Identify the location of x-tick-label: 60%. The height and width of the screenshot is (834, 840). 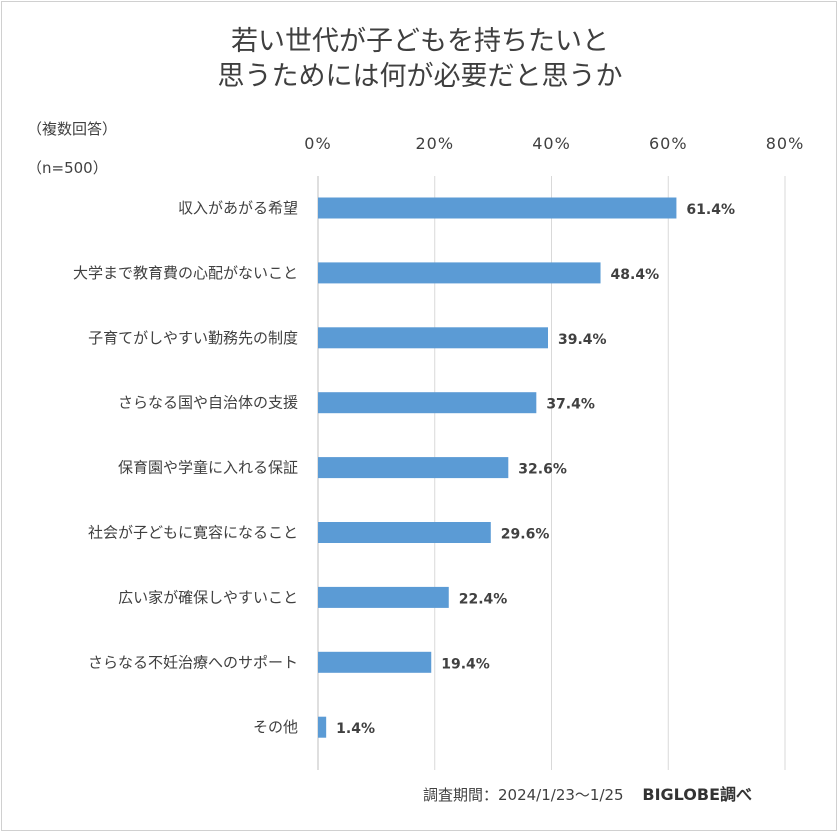
(668, 143).